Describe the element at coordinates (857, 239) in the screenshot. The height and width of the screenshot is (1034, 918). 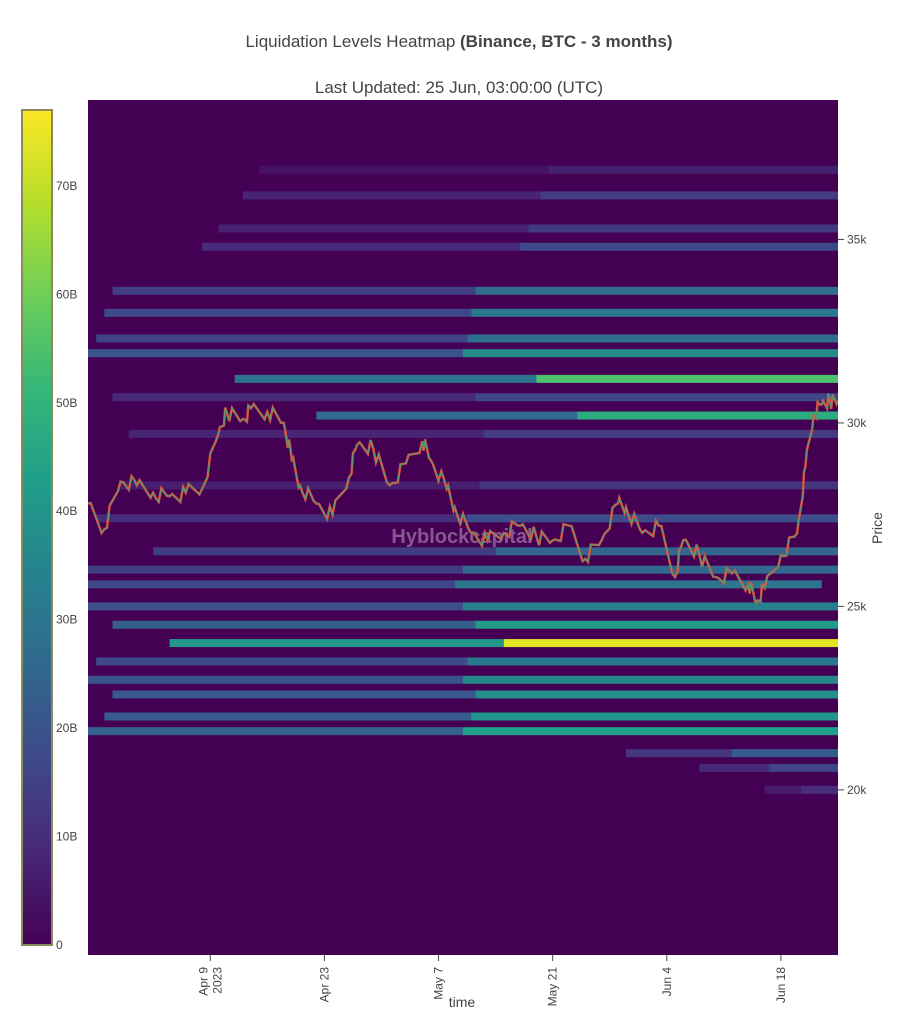
I see `y-tick-label: 35k` at that location.